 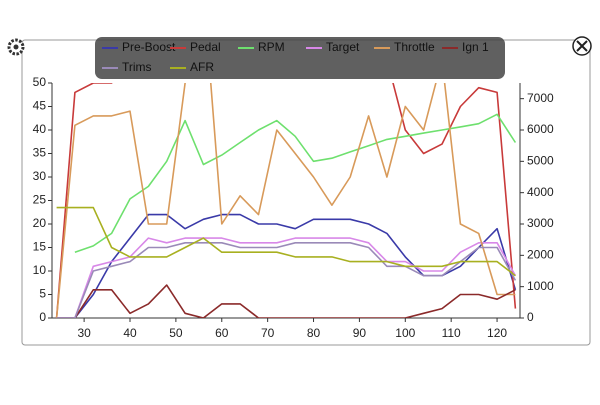 I want to click on x-tick-label: 80, so click(x=314, y=333).